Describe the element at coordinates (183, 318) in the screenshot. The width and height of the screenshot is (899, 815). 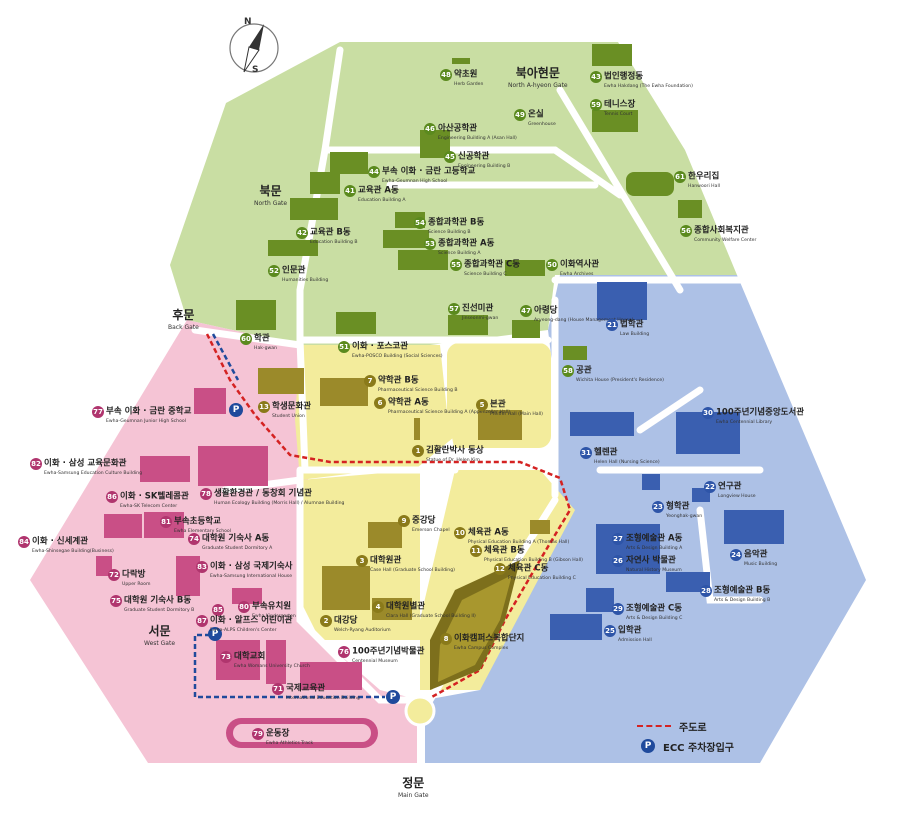
I see `gate-back: 후문 Back Gate` at that location.